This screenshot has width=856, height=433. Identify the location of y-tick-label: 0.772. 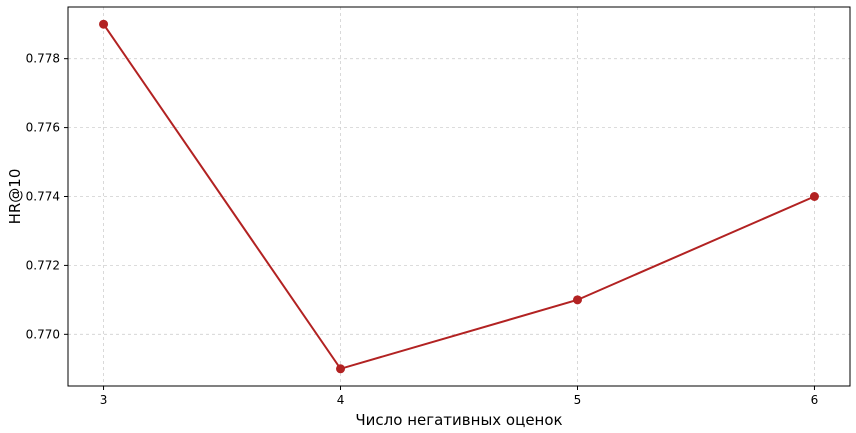
(43, 265).